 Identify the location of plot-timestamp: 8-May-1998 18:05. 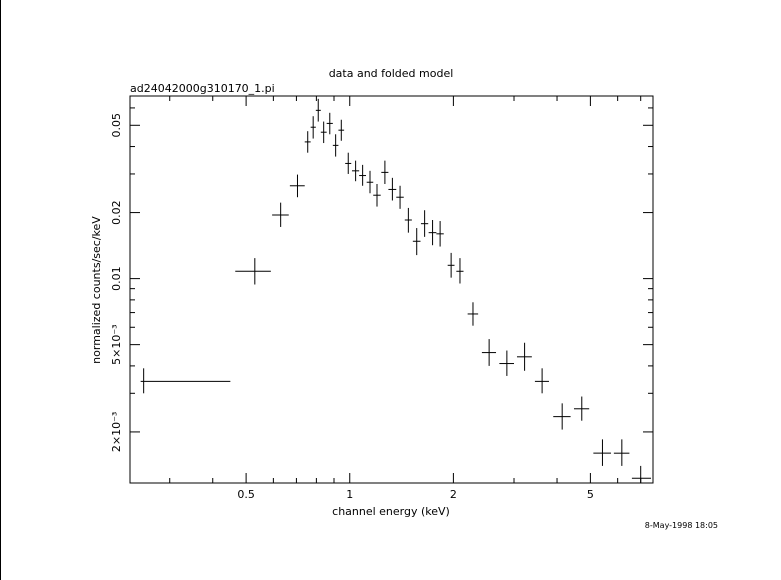
(681, 525).